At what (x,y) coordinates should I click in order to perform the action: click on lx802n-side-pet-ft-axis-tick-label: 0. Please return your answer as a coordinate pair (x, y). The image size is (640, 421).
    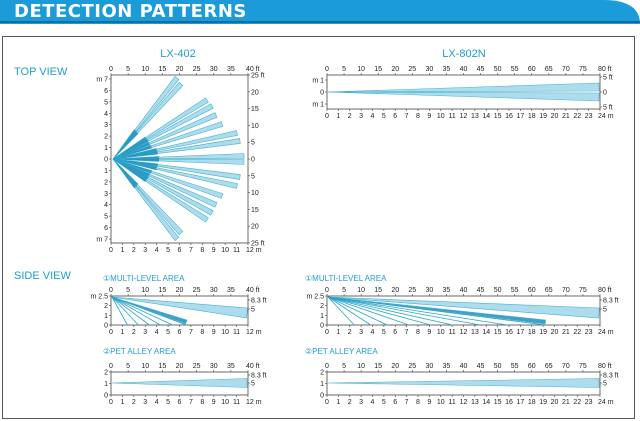
    Looking at the image, I should click on (327, 366).